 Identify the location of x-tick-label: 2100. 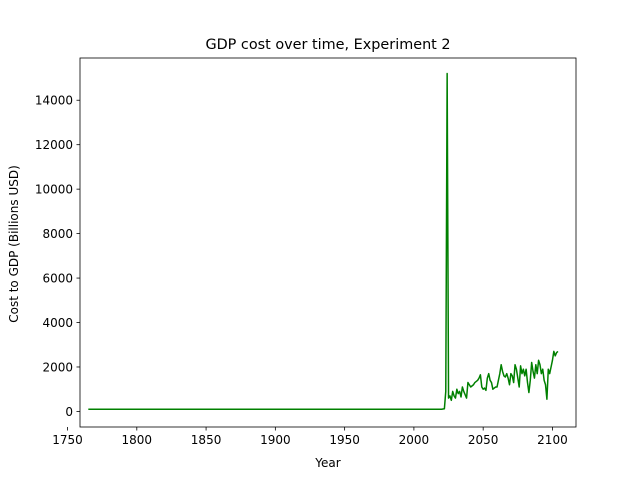
(552, 440).